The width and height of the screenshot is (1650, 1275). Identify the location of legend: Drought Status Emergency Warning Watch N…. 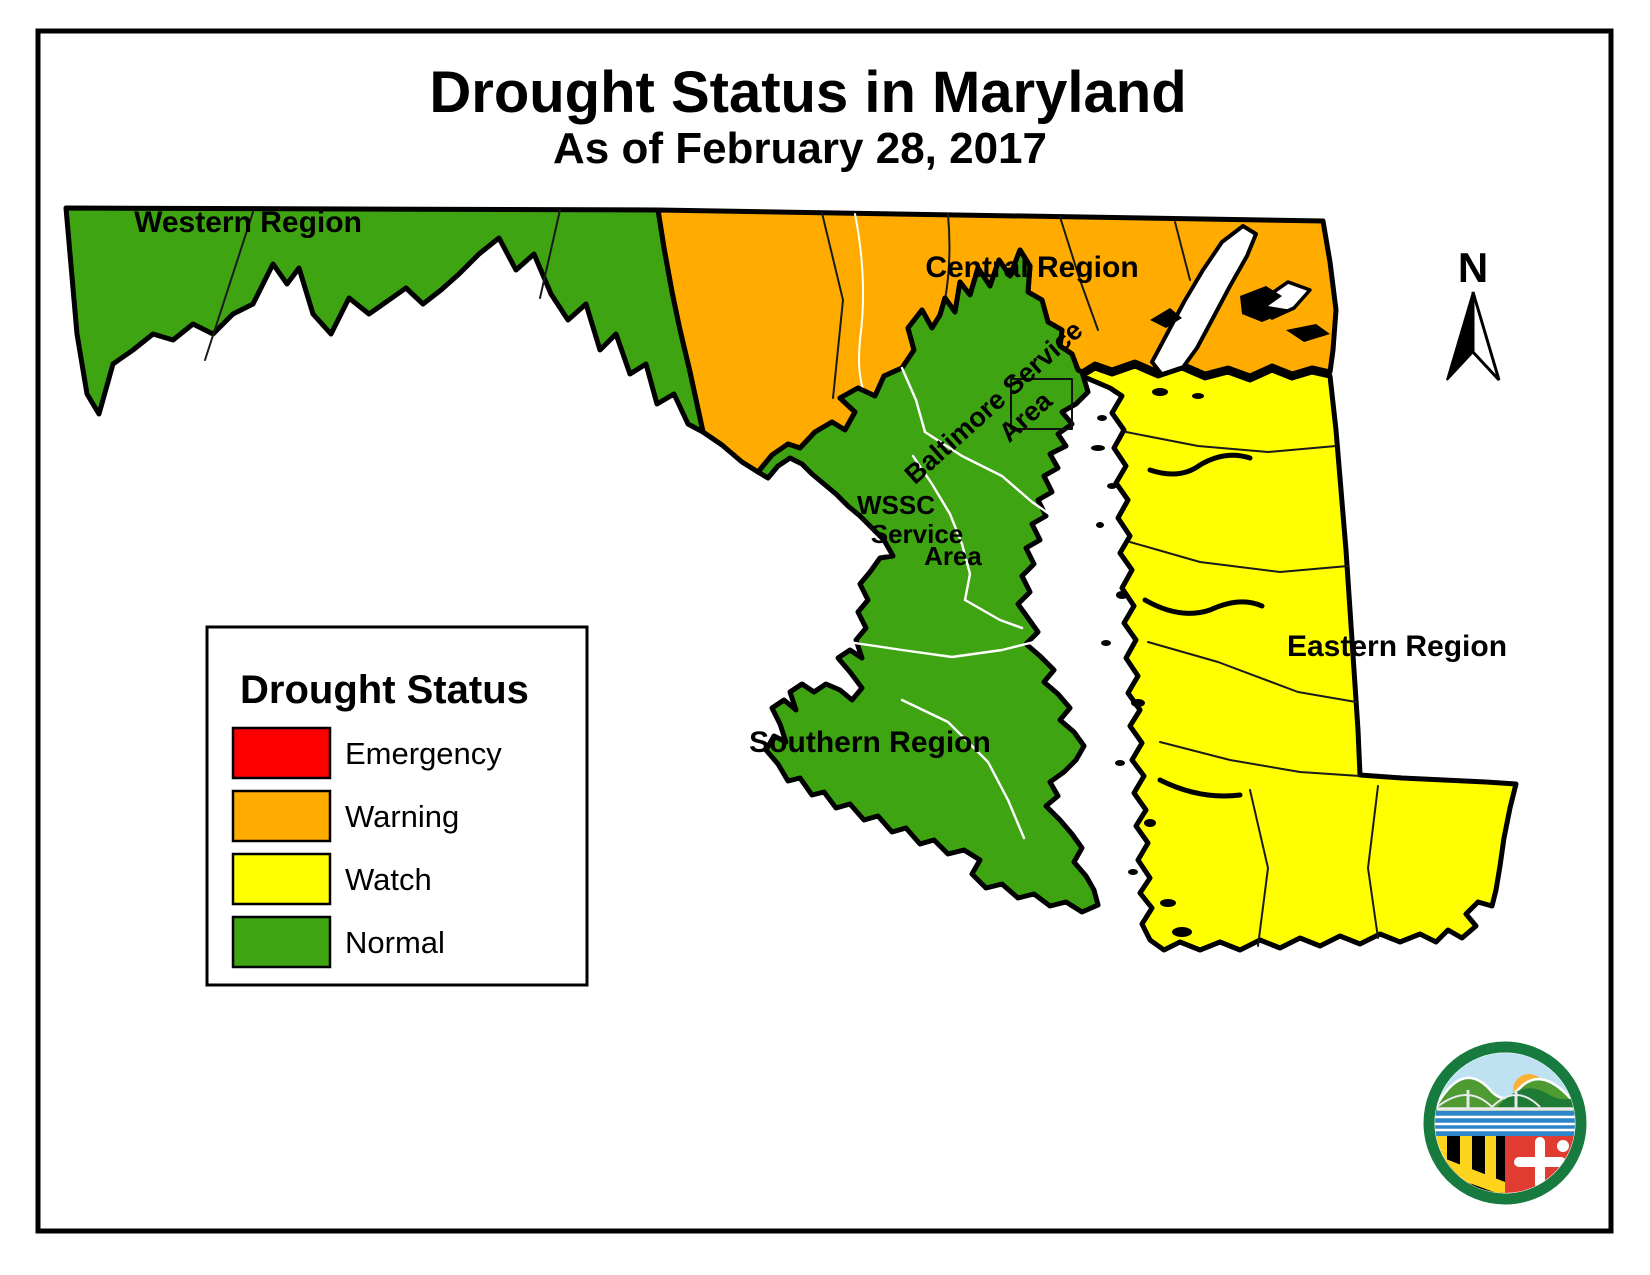
(397, 806).